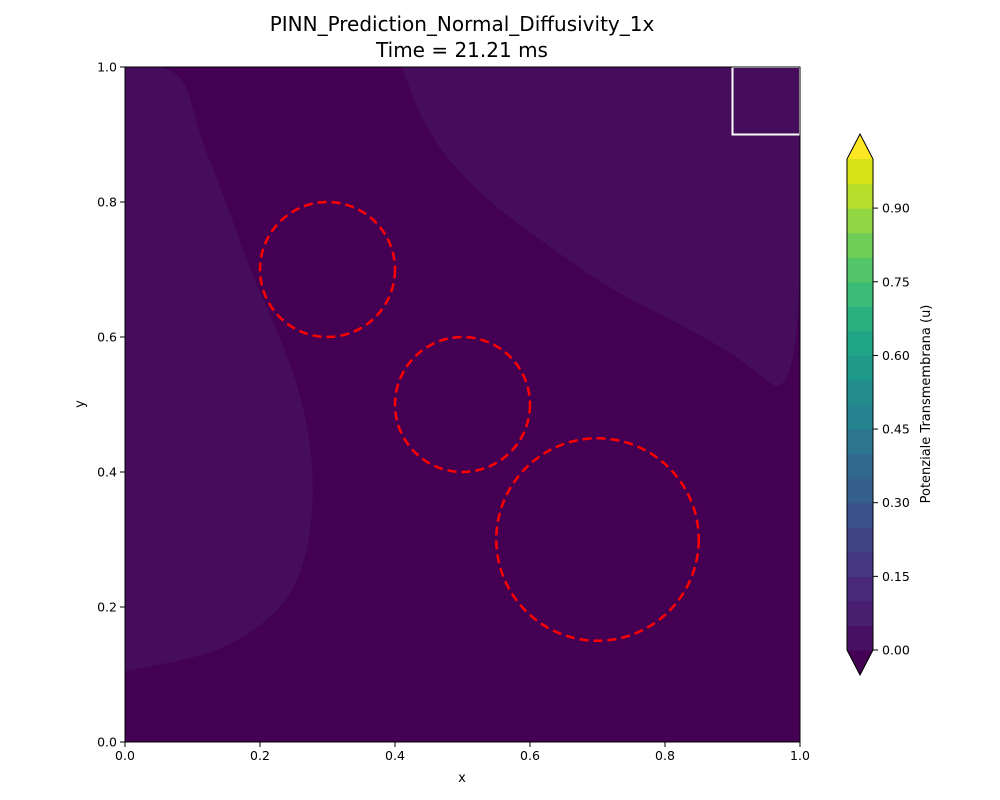 Image resolution: width=1000 pixels, height=800 pixels. Describe the element at coordinates (107, 472) in the screenshot. I see `y-tick-label: 0.4` at that location.